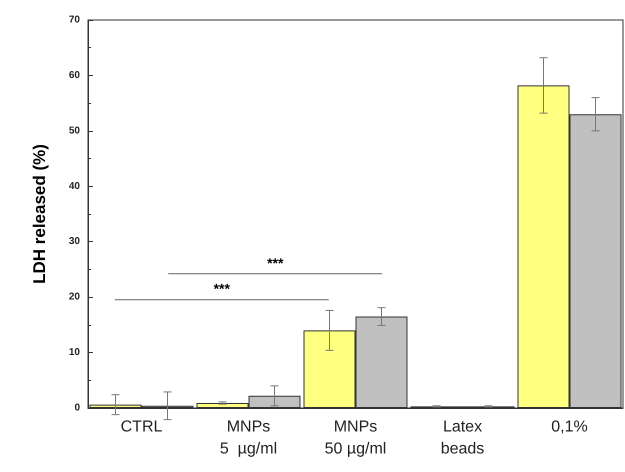  Describe the element at coordinates (355, 438) in the screenshot. I see `x-tick-label: MNPs 50 µg/ml` at that location.